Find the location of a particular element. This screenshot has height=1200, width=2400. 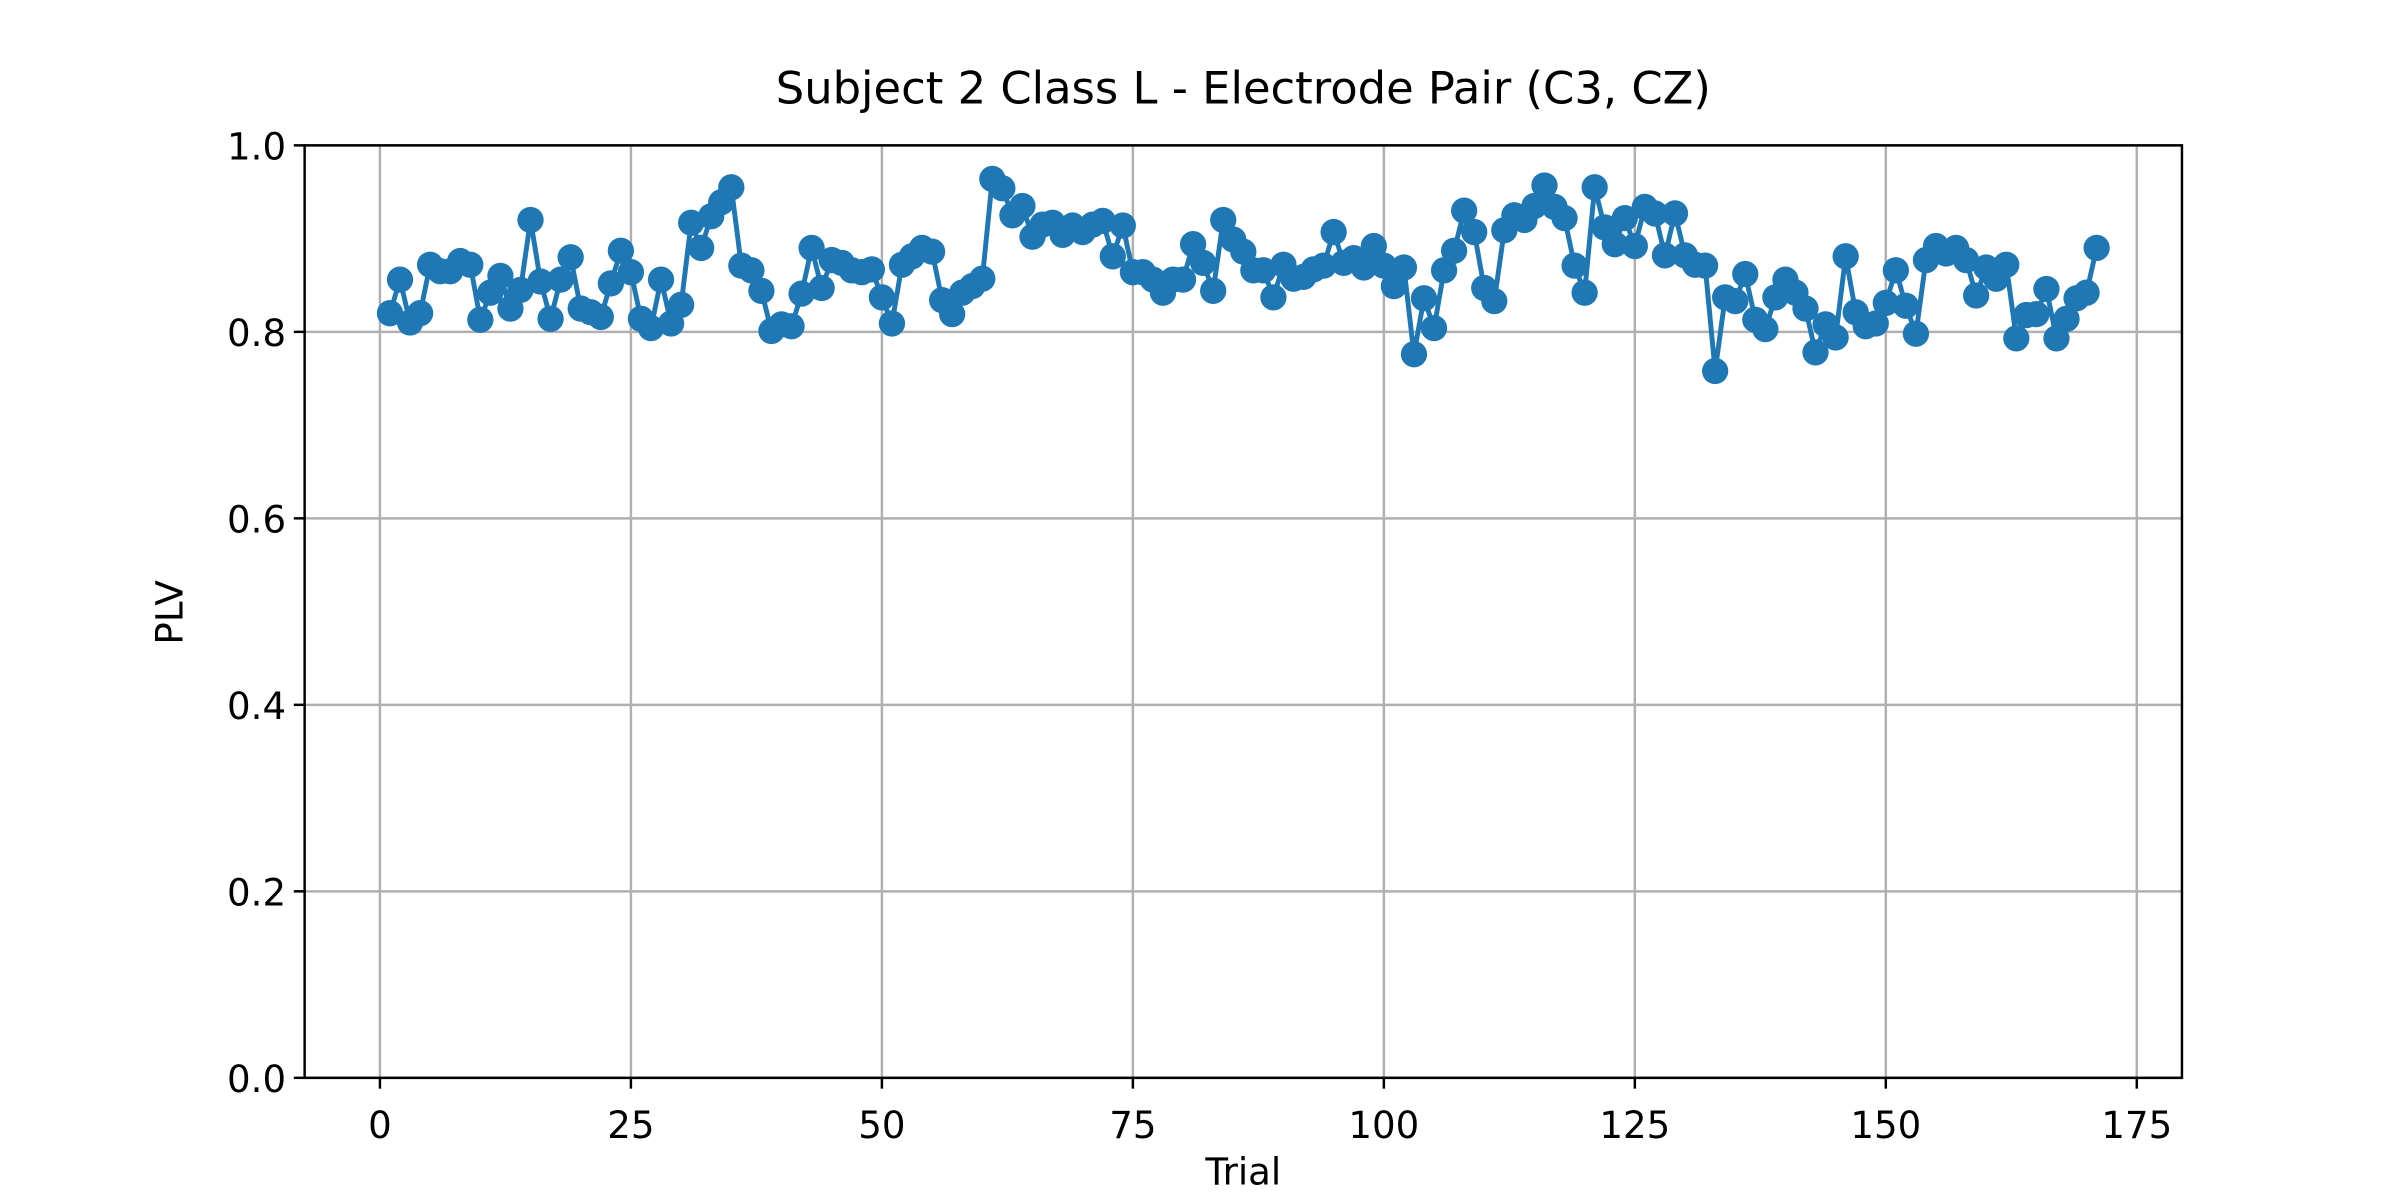

y-tick-label: 0.8 is located at coordinates (256, 333).